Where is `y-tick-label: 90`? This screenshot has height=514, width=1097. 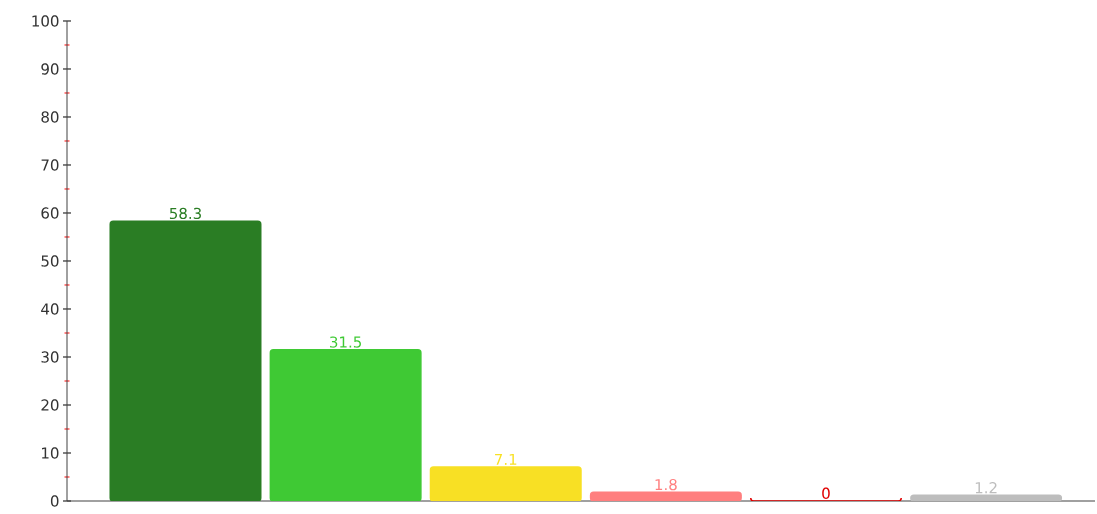 y-tick-label: 90 is located at coordinates (50, 69).